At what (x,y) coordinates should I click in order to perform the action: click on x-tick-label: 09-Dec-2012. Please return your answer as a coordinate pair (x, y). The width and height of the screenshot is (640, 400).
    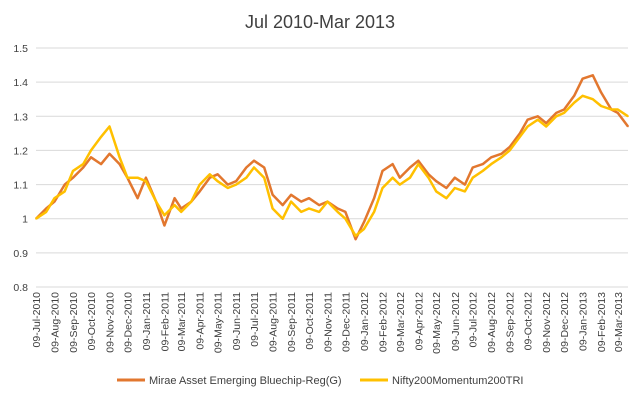
    Looking at the image, I should click on (565, 322).